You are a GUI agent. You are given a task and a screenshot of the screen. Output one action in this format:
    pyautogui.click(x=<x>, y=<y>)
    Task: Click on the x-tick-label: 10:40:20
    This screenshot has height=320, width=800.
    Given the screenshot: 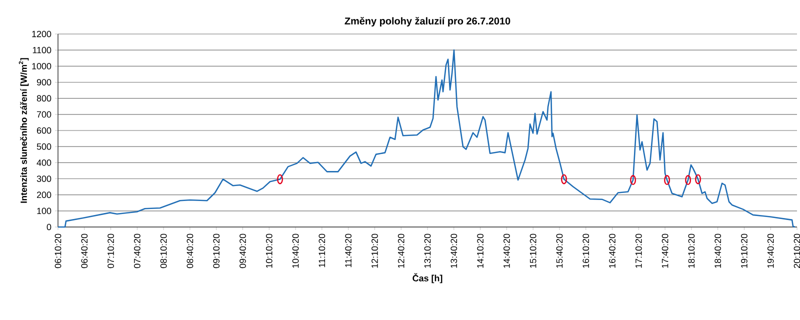 What is the action you would take?
    pyautogui.click(x=295, y=251)
    